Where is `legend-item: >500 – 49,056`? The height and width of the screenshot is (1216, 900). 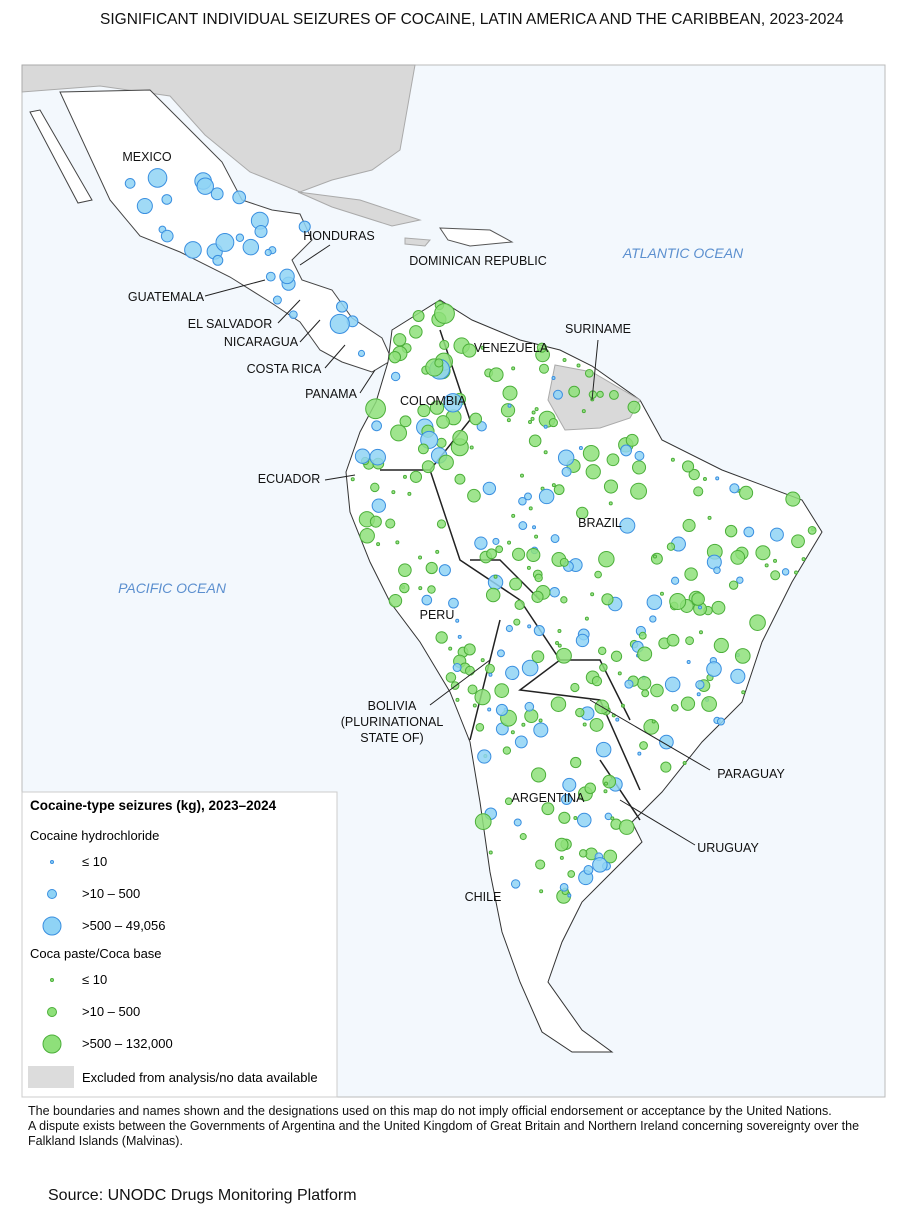
legend-item: >500 – 49,056 is located at coordinates (124, 925).